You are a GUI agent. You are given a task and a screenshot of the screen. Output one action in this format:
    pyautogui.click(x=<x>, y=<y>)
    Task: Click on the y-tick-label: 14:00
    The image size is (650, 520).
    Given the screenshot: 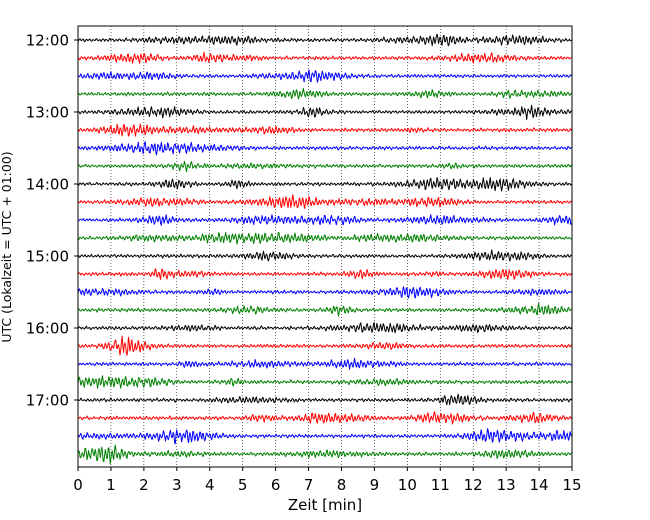 What is the action you would take?
    pyautogui.click(x=47, y=185)
    